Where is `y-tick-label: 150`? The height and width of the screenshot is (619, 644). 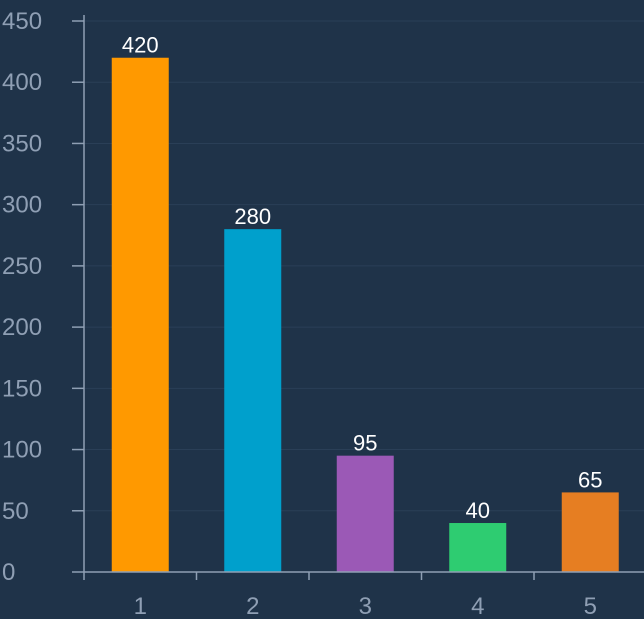
y-tick-label: 150 is located at coordinates (22, 388).